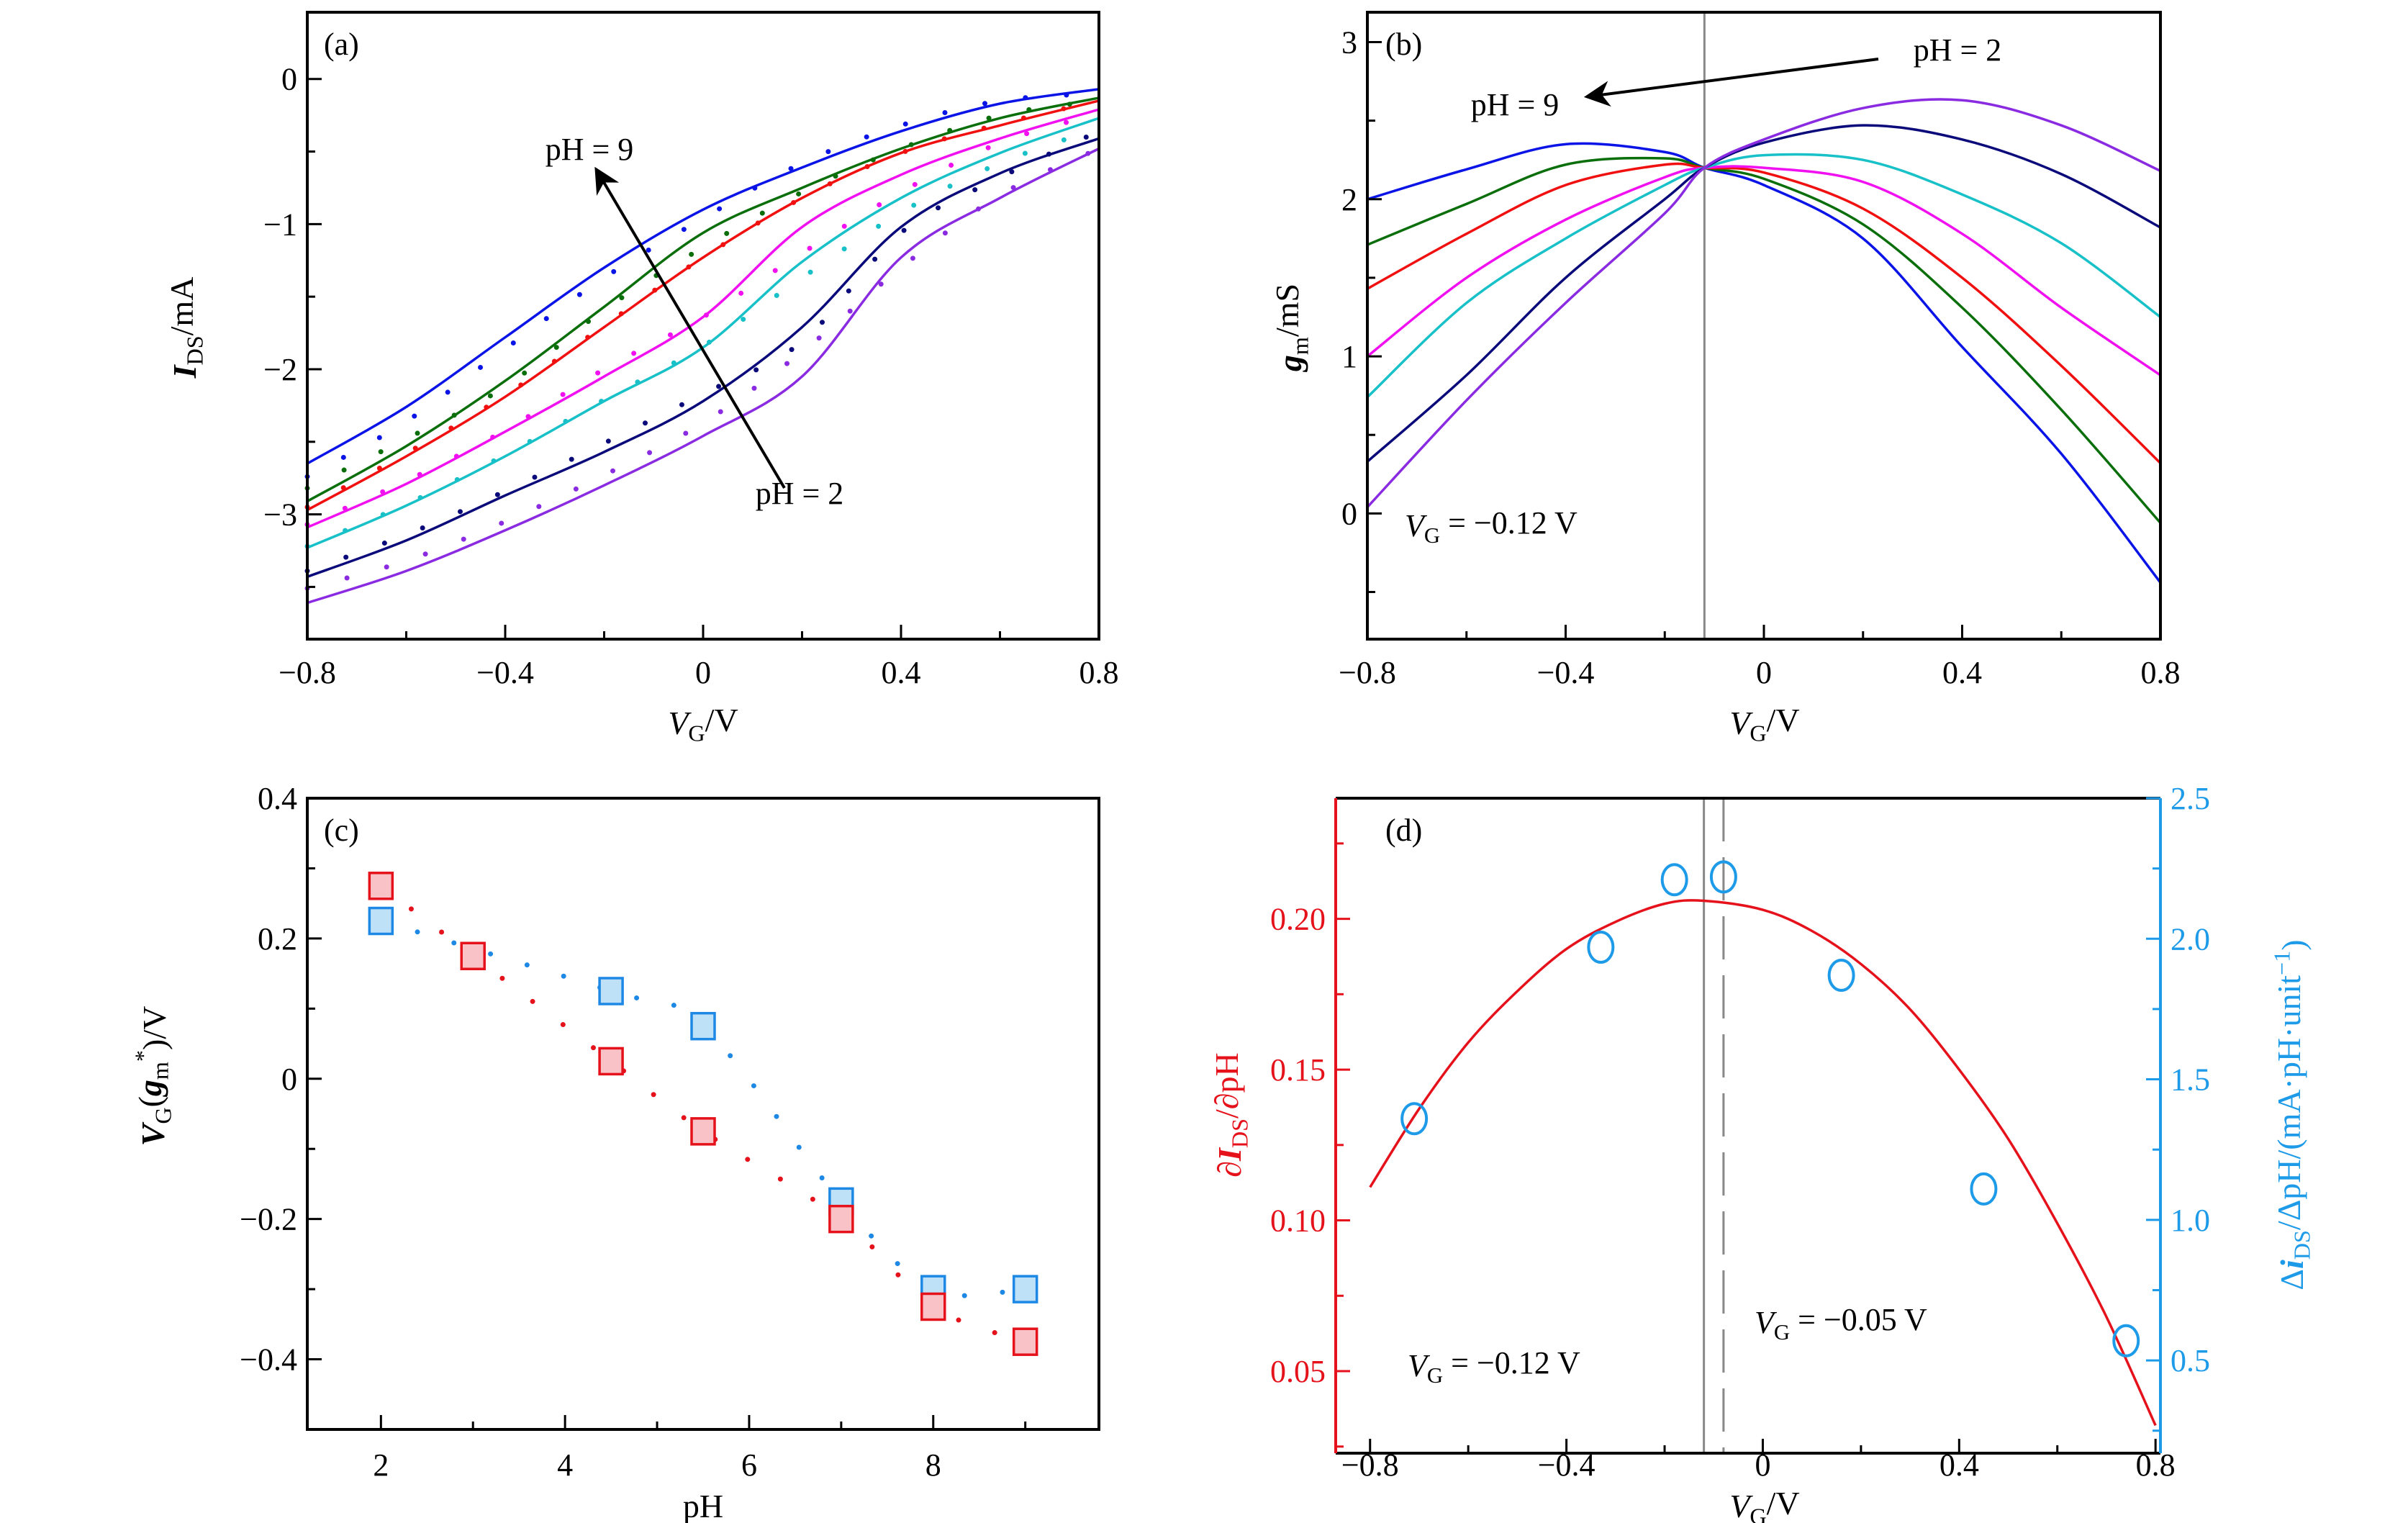 This screenshot has height=1523, width=2408. What do you see at coordinates (2190, 1221) in the screenshot?
I see `y-tick-label: 1.0` at bounding box center [2190, 1221].